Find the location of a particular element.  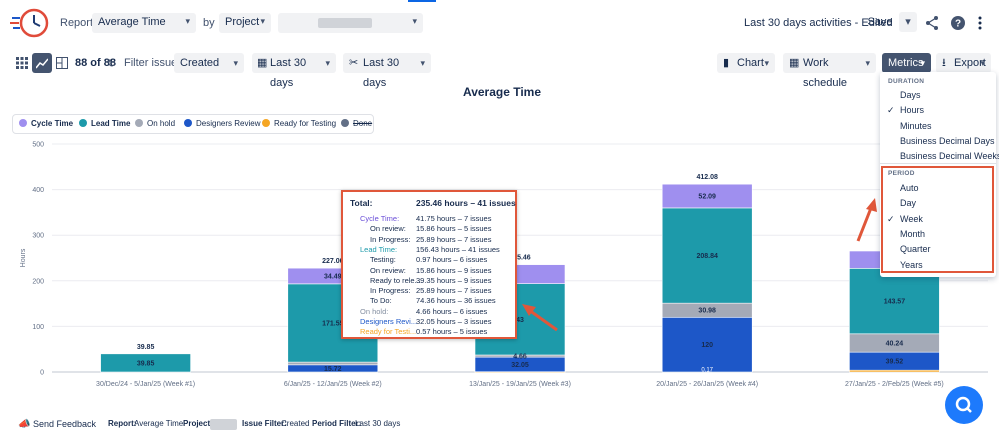

bar-data-label: 39.85 is located at coordinates (146, 363).